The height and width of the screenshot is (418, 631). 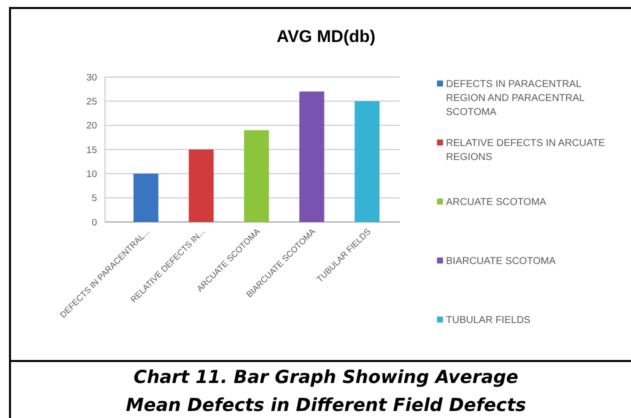 I want to click on y-tick-label: 0, so click(x=94, y=222).